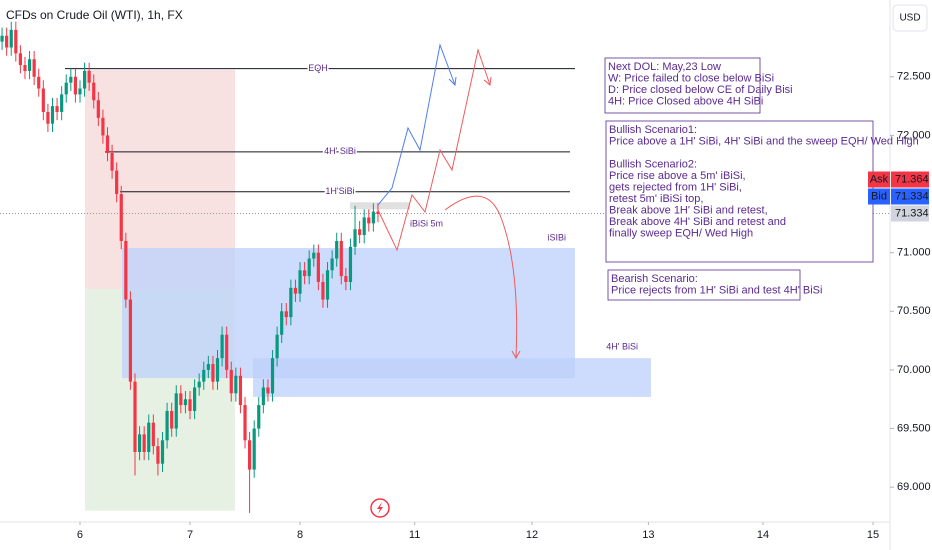  Describe the element at coordinates (763, 535) in the screenshot. I see `x-tick-label: 14` at that location.